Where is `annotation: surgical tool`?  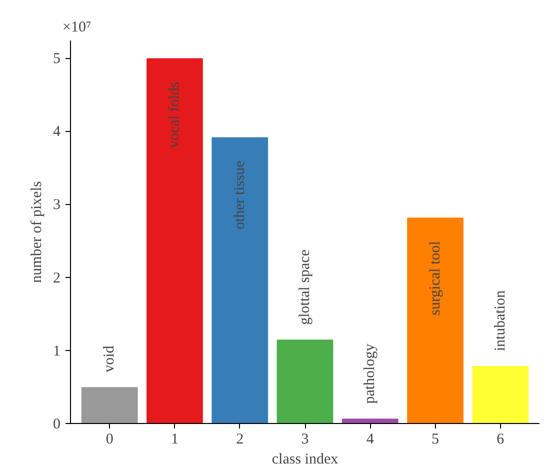 annotation: surgical tool is located at coordinates (435, 278).